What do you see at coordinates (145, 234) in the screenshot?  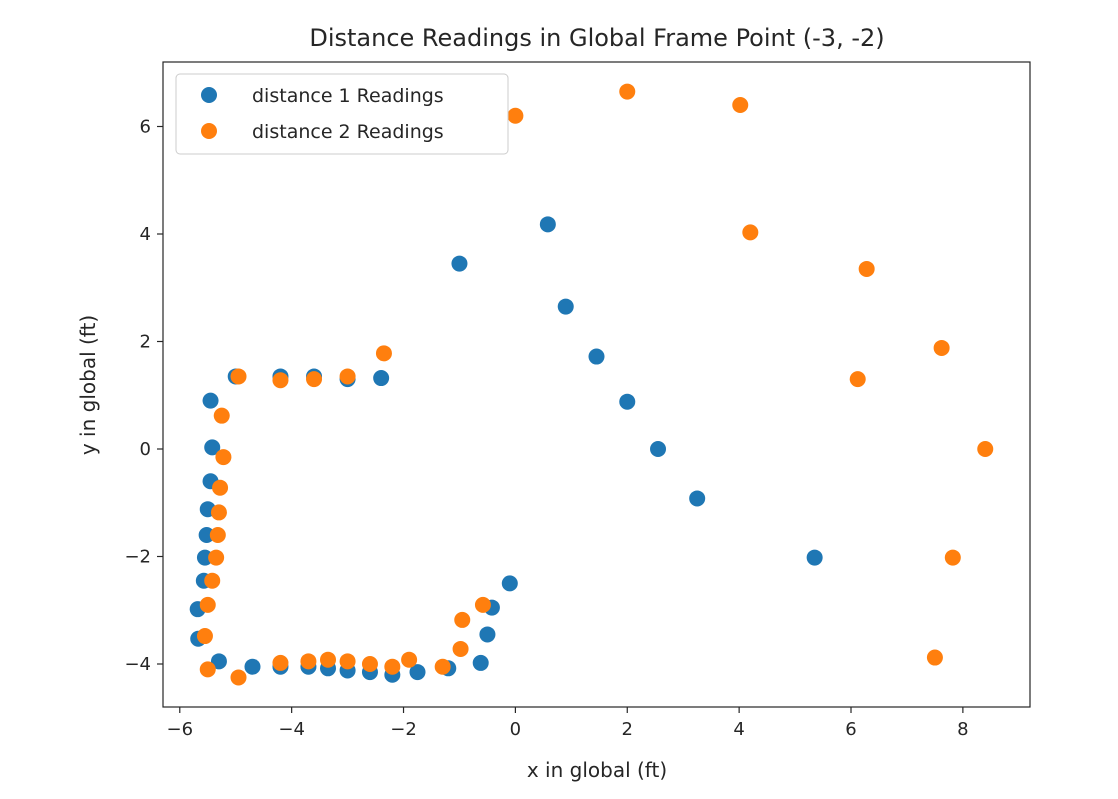 I see `y-tick-label: 4` at bounding box center [145, 234].